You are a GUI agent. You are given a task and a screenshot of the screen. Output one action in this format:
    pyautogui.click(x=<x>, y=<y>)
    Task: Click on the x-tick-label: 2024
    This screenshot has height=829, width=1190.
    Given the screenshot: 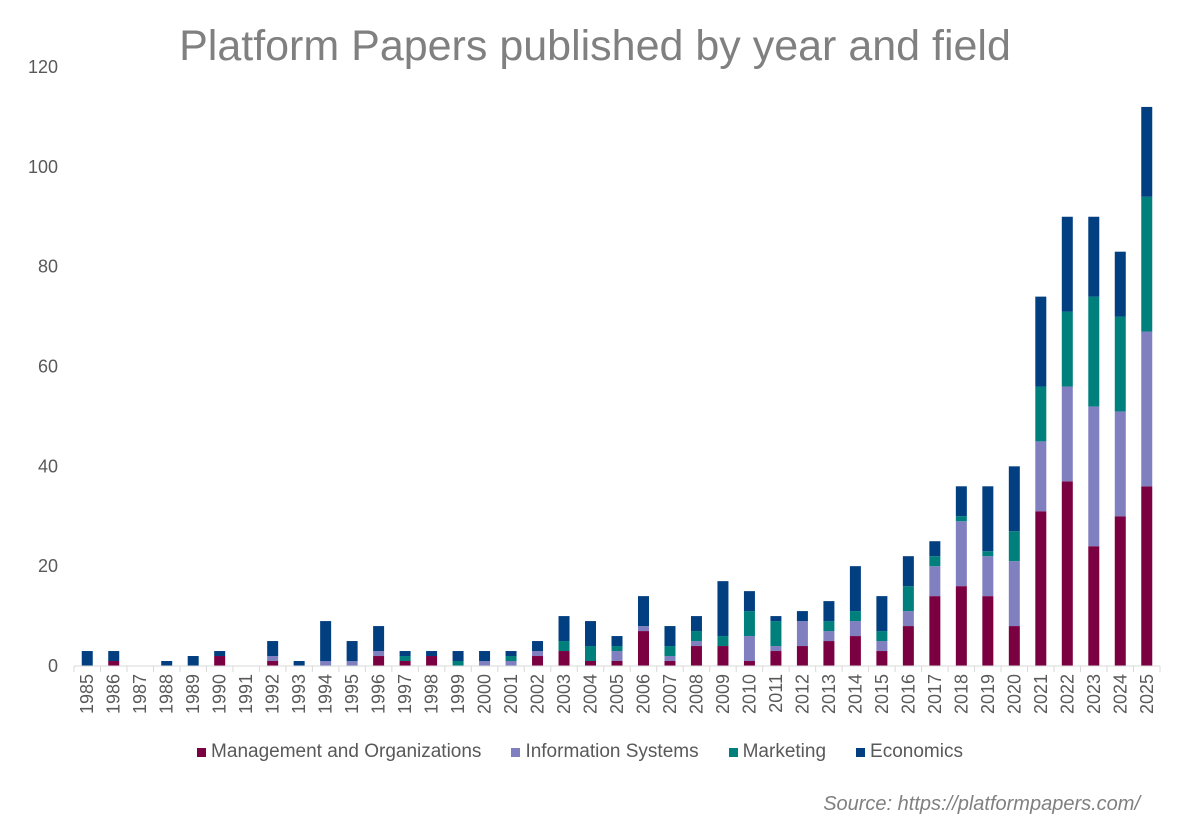 What is the action you would take?
    pyautogui.click(x=1120, y=694)
    